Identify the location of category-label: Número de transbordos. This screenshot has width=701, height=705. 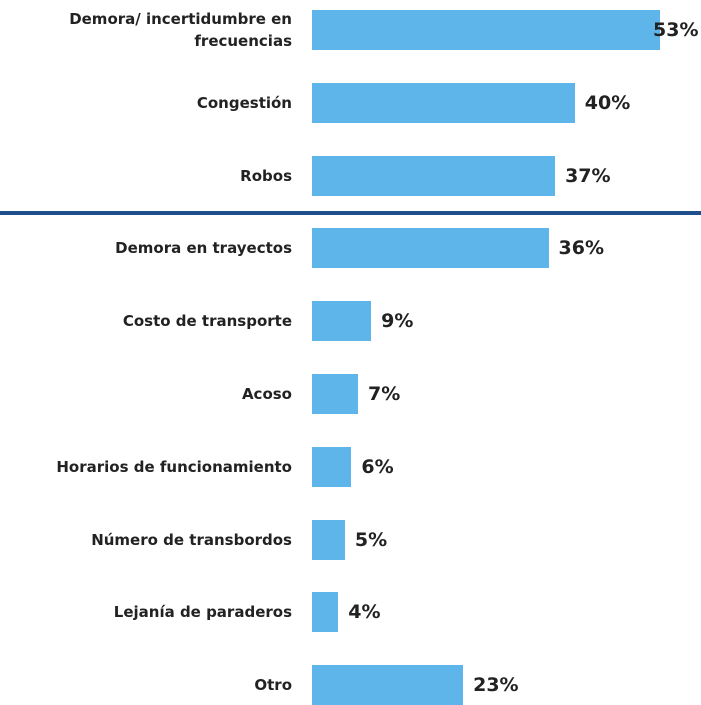
(191, 539).